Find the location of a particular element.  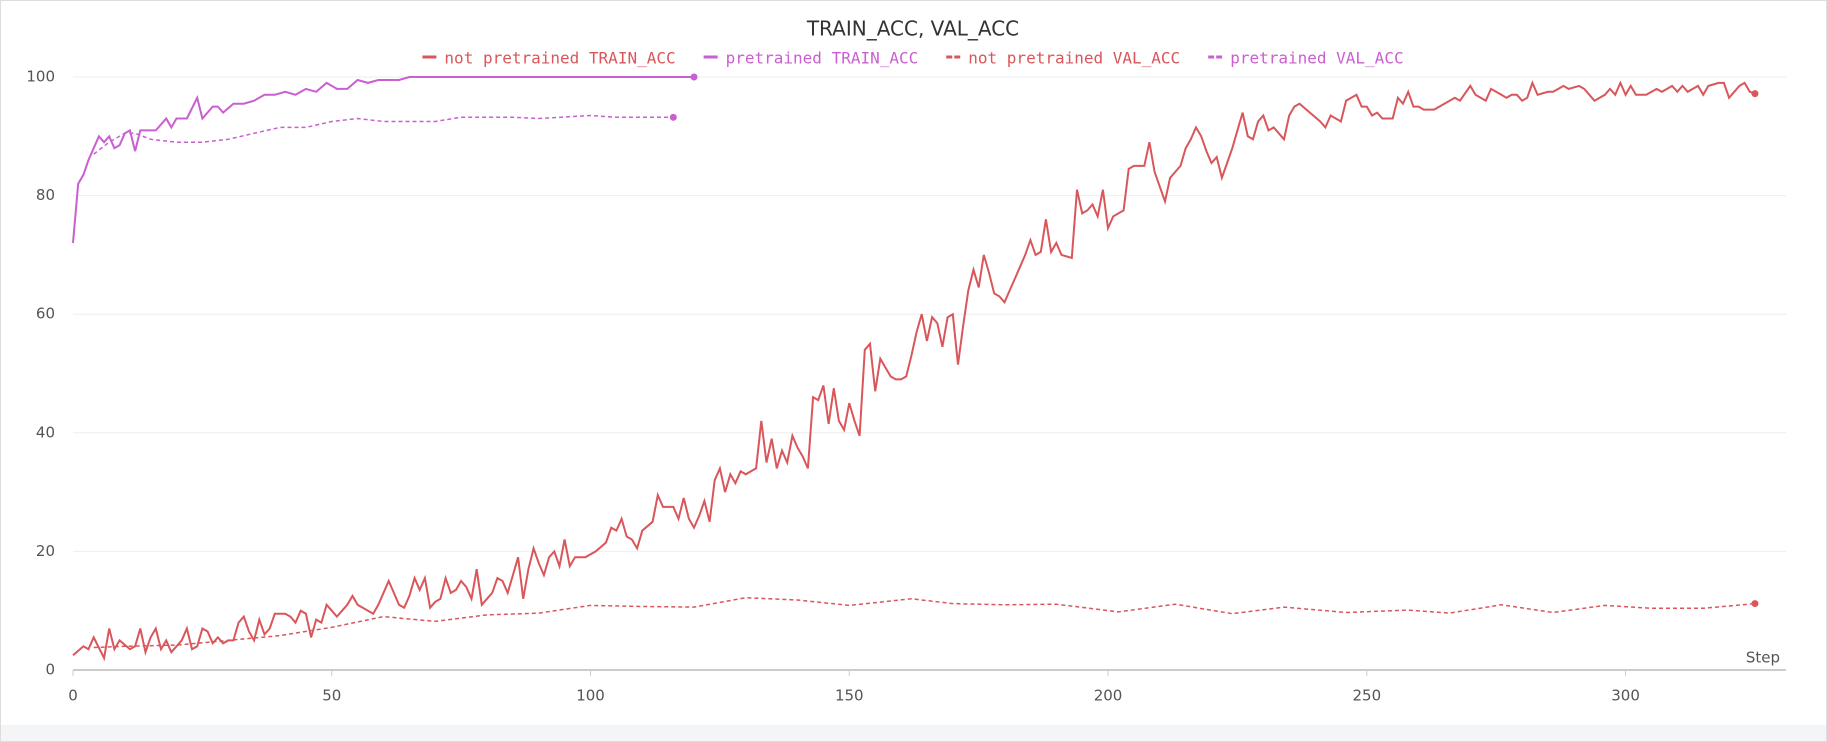

y-tick-label: 20 is located at coordinates (45, 551).